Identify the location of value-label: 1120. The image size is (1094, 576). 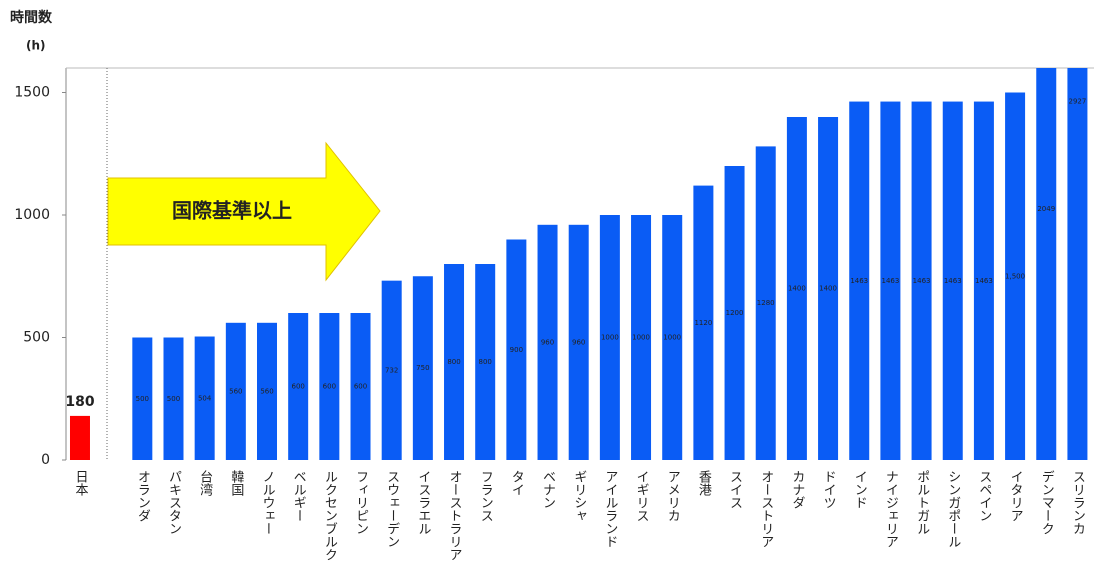
(703, 323).